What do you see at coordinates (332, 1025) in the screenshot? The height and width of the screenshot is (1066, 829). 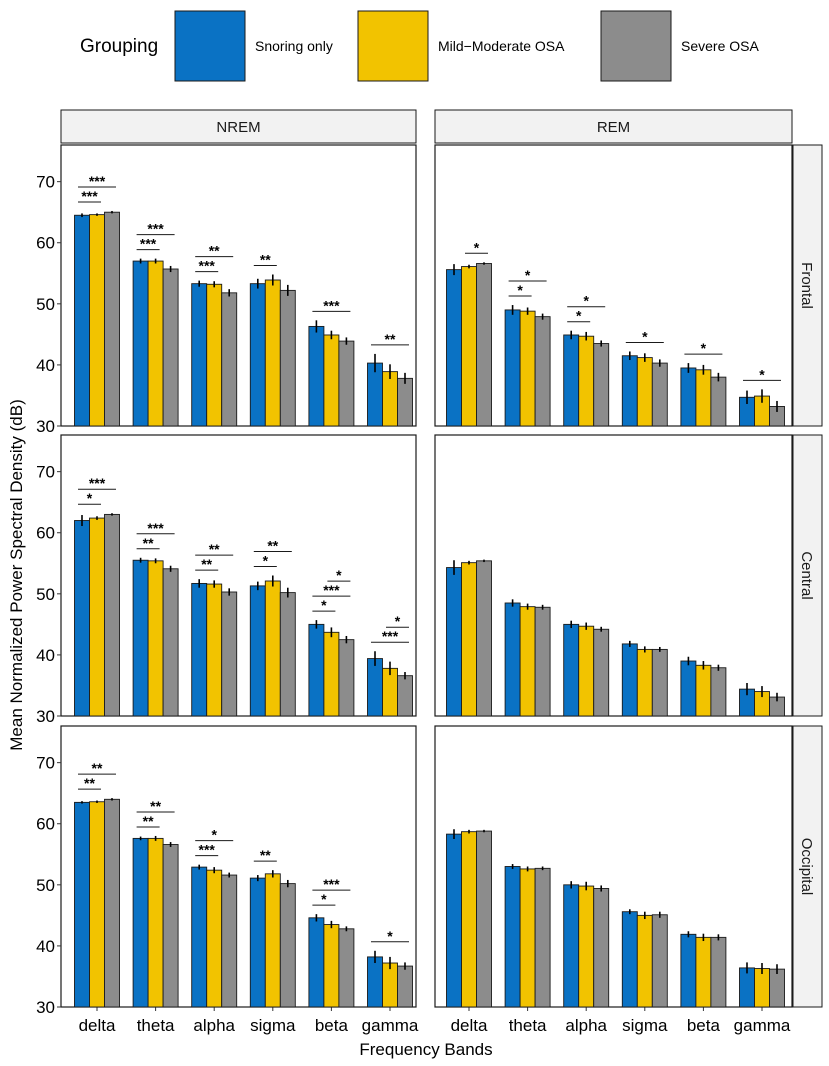 I see `x-tick-label: beta` at bounding box center [332, 1025].